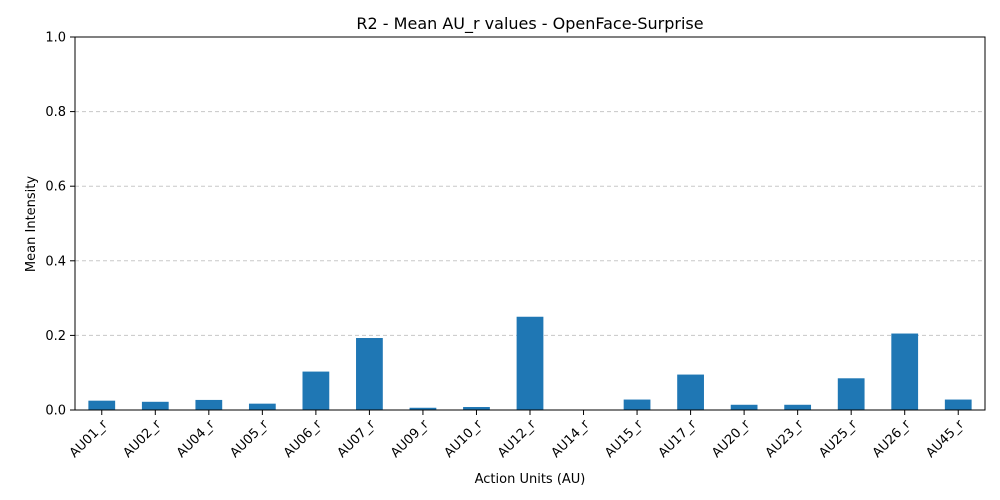  What do you see at coordinates (55, 411) in the screenshot?
I see `y-tick-label: 0.0` at bounding box center [55, 411].